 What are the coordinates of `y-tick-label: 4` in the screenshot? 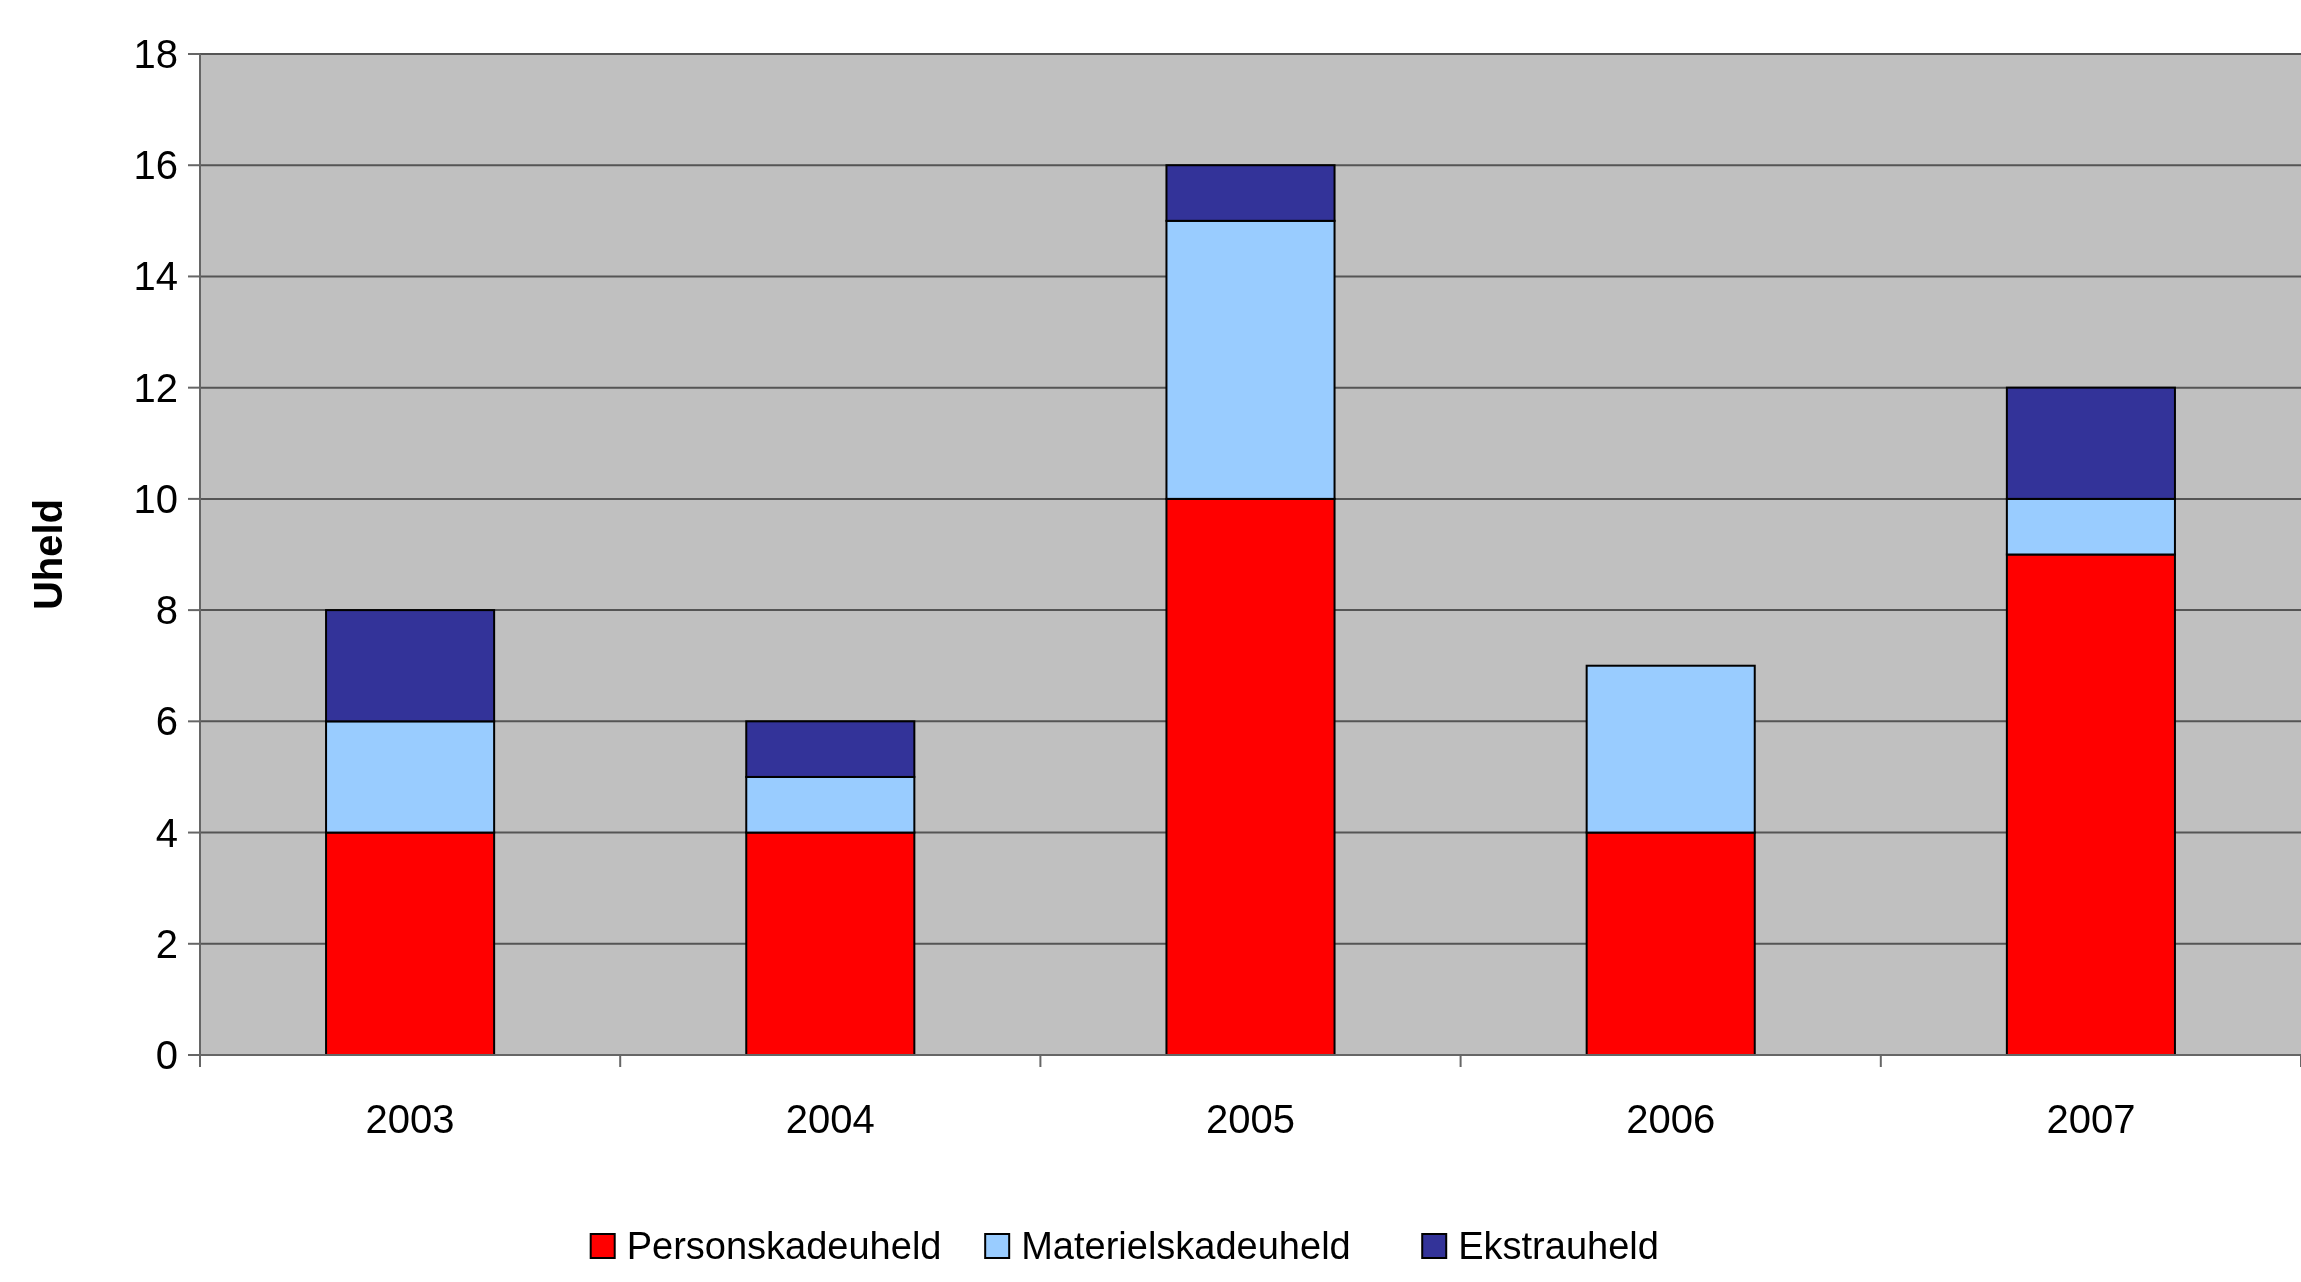 It's located at (166, 832).